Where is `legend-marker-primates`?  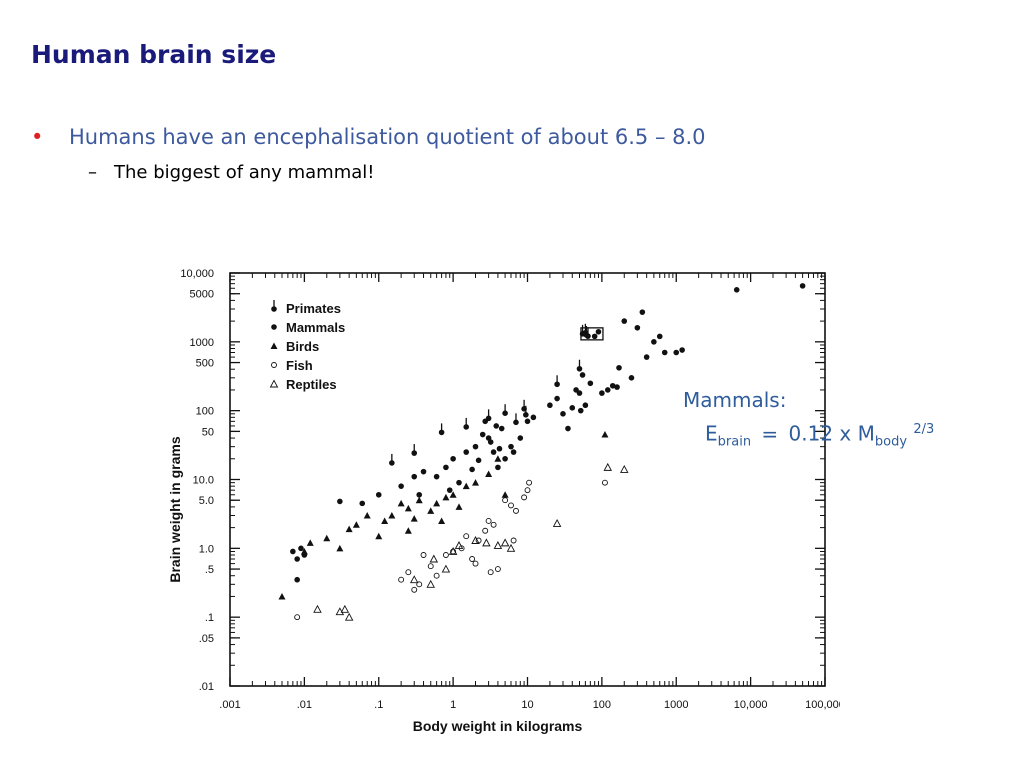 legend-marker-primates is located at coordinates (274, 309).